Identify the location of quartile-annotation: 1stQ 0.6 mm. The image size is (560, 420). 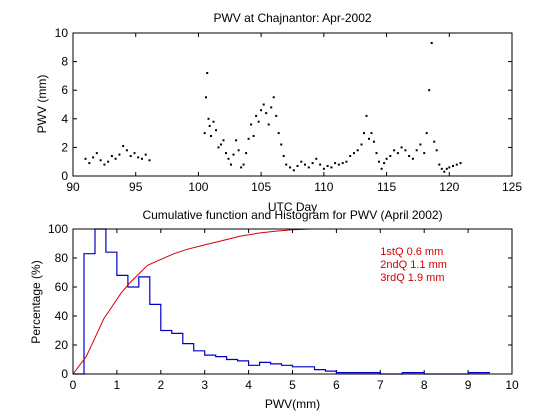
(411, 252).